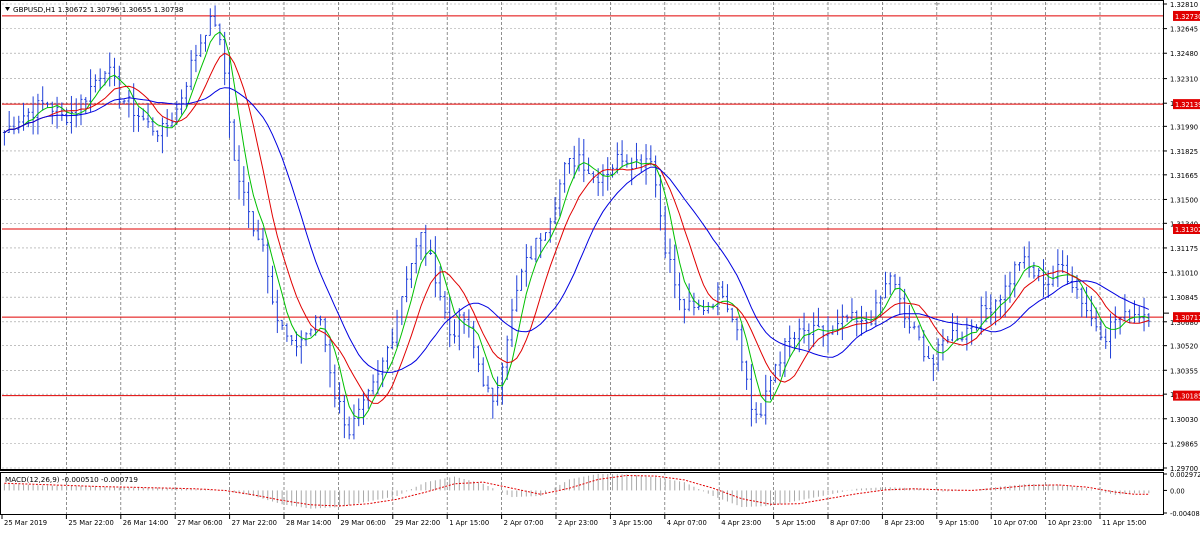  What do you see at coordinates (632, 523) in the screenshot?
I see `time-tick-label: 3 Apr 15:00` at bounding box center [632, 523].